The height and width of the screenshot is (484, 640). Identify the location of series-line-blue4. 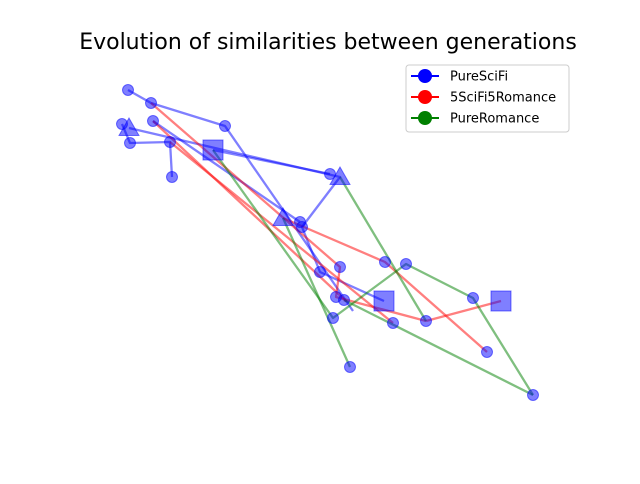
(226, 171).